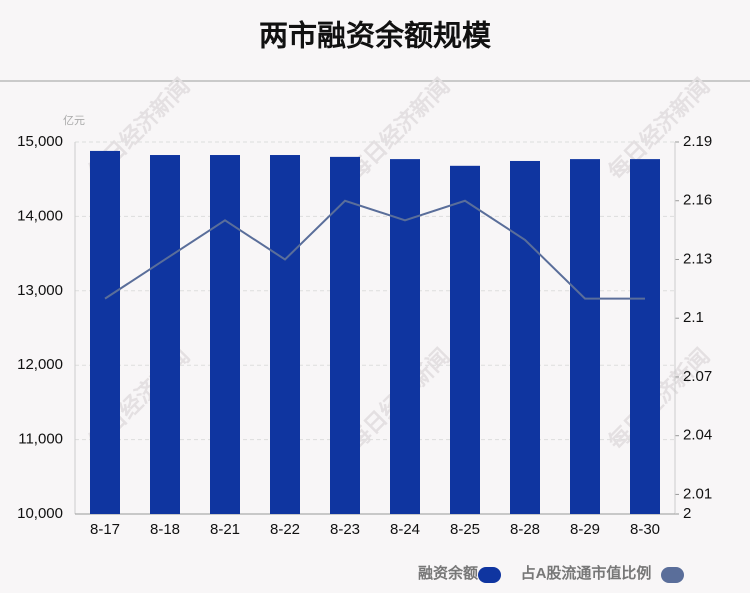 This screenshot has height=593, width=750. Describe the element at coordinates (697, 493) in the screenshot. I see `y2-tick-label: 2.01` at that location.